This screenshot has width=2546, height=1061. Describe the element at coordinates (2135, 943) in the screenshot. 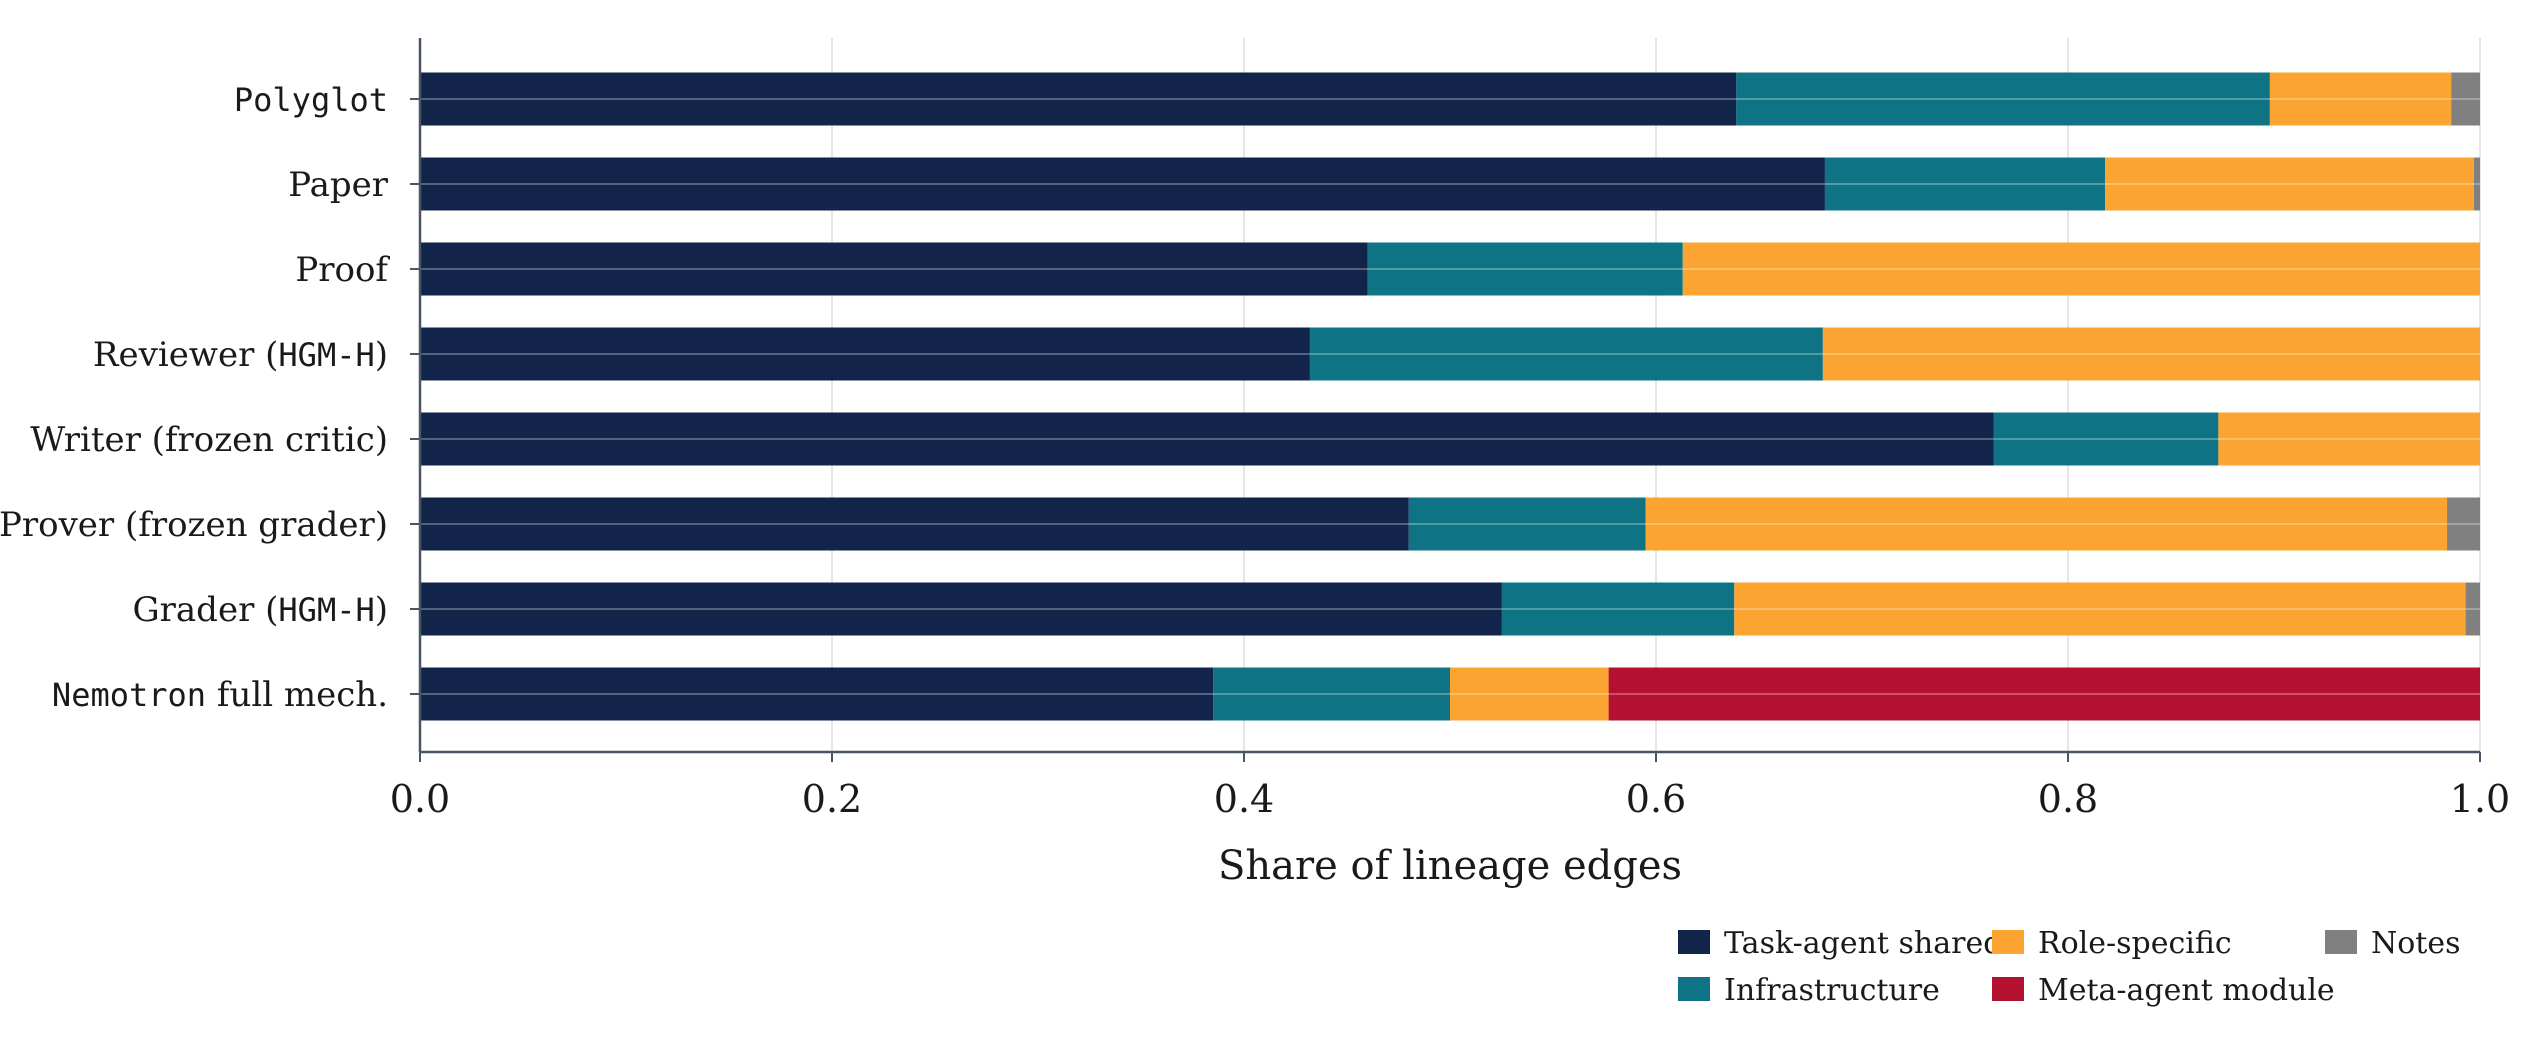

I see `legend-label: Role-specific` at that location.